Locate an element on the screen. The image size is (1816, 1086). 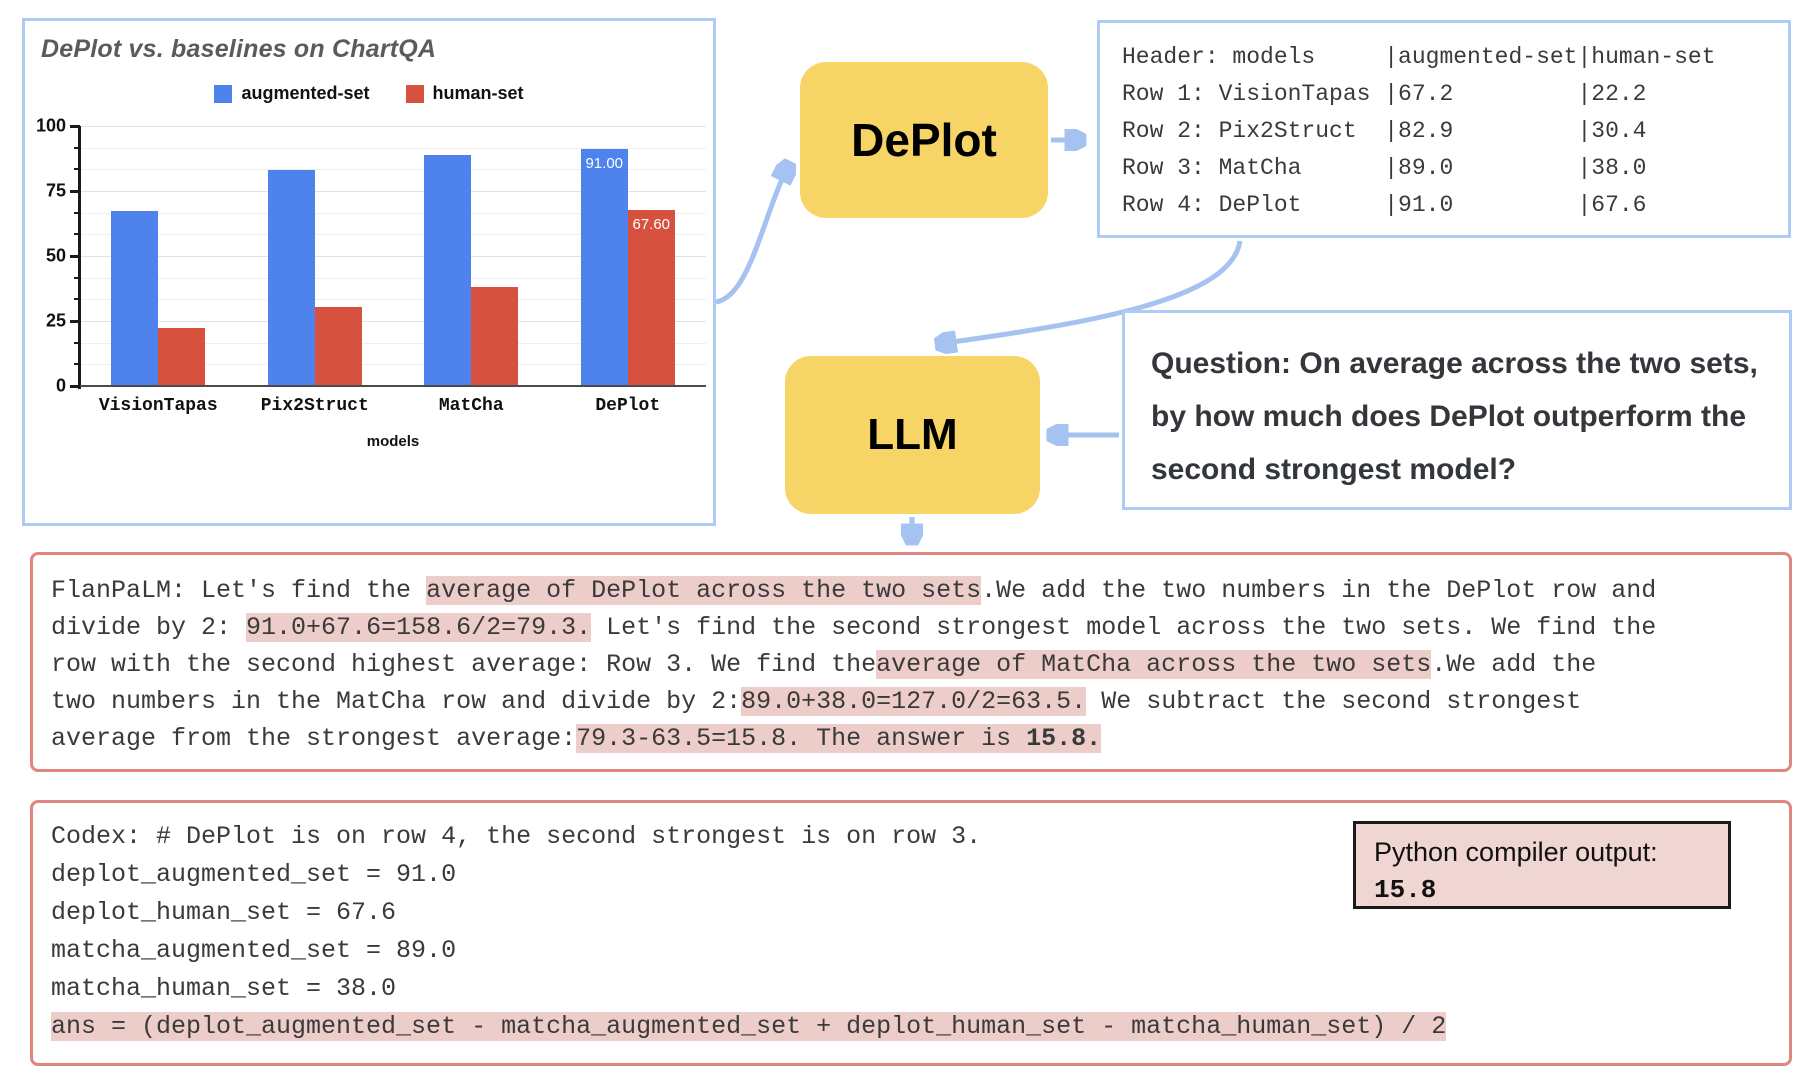
bar-group-MatCha is located at coordinates (471, 256).